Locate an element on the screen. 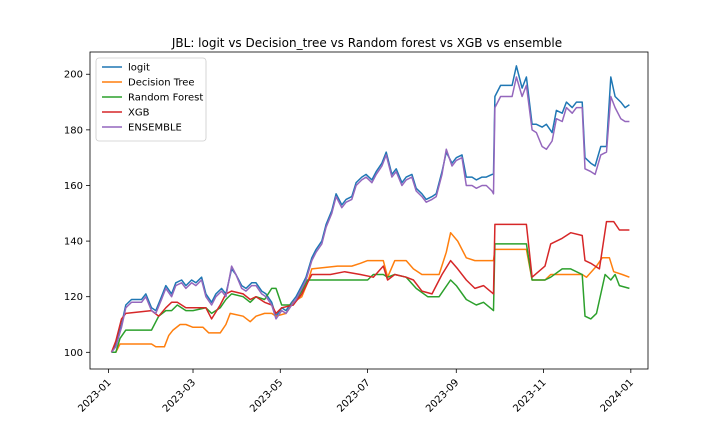  x-tick-label: 2023-09 is located at coordinates (442, 395).